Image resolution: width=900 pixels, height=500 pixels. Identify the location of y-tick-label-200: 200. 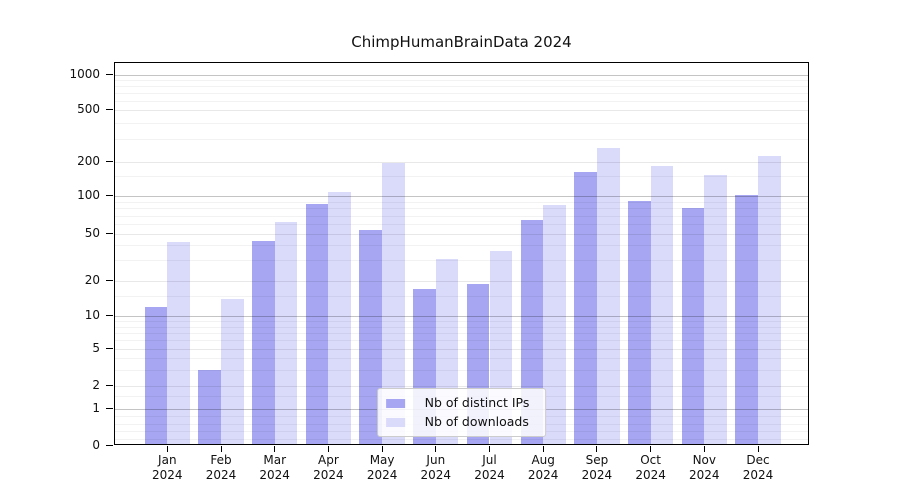
(88, 161).